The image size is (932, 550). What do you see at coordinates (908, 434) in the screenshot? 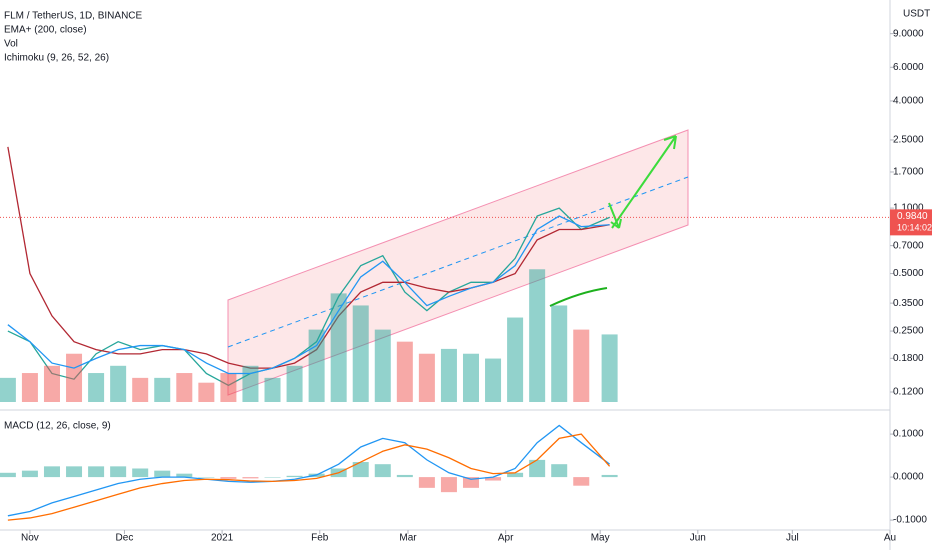
I see `y-tick-label: 0.1000` at bounding box center [908, 434].